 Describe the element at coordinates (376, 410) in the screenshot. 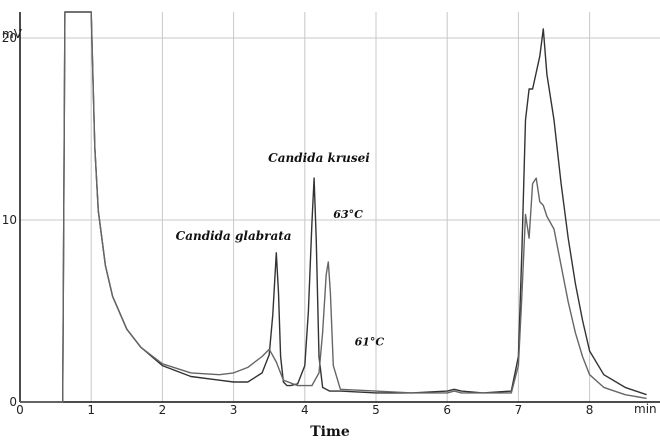

I see `x-tick-label: 5` at that location.